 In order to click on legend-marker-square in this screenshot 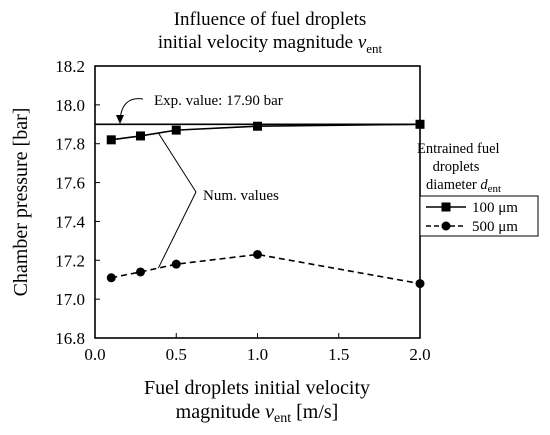, I will do `click(446, 207)`.